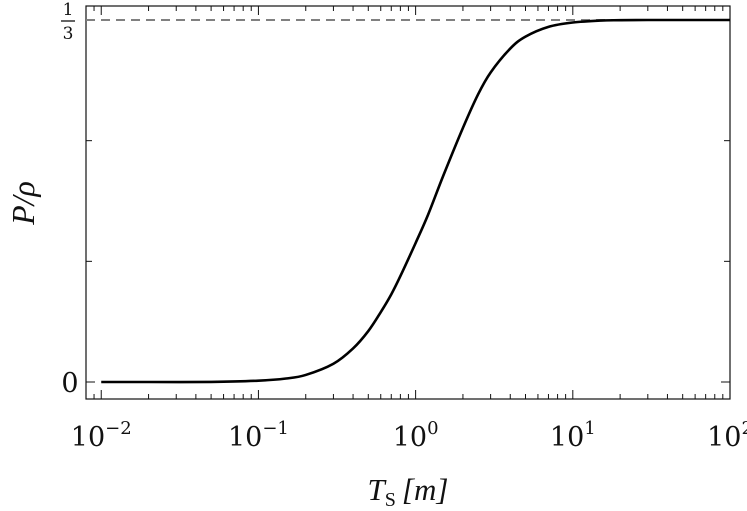 Image resolution: width=747 pixels, height=511 pixels. I want to click on y-tick-label-denominator: 3, so click(68, 34).